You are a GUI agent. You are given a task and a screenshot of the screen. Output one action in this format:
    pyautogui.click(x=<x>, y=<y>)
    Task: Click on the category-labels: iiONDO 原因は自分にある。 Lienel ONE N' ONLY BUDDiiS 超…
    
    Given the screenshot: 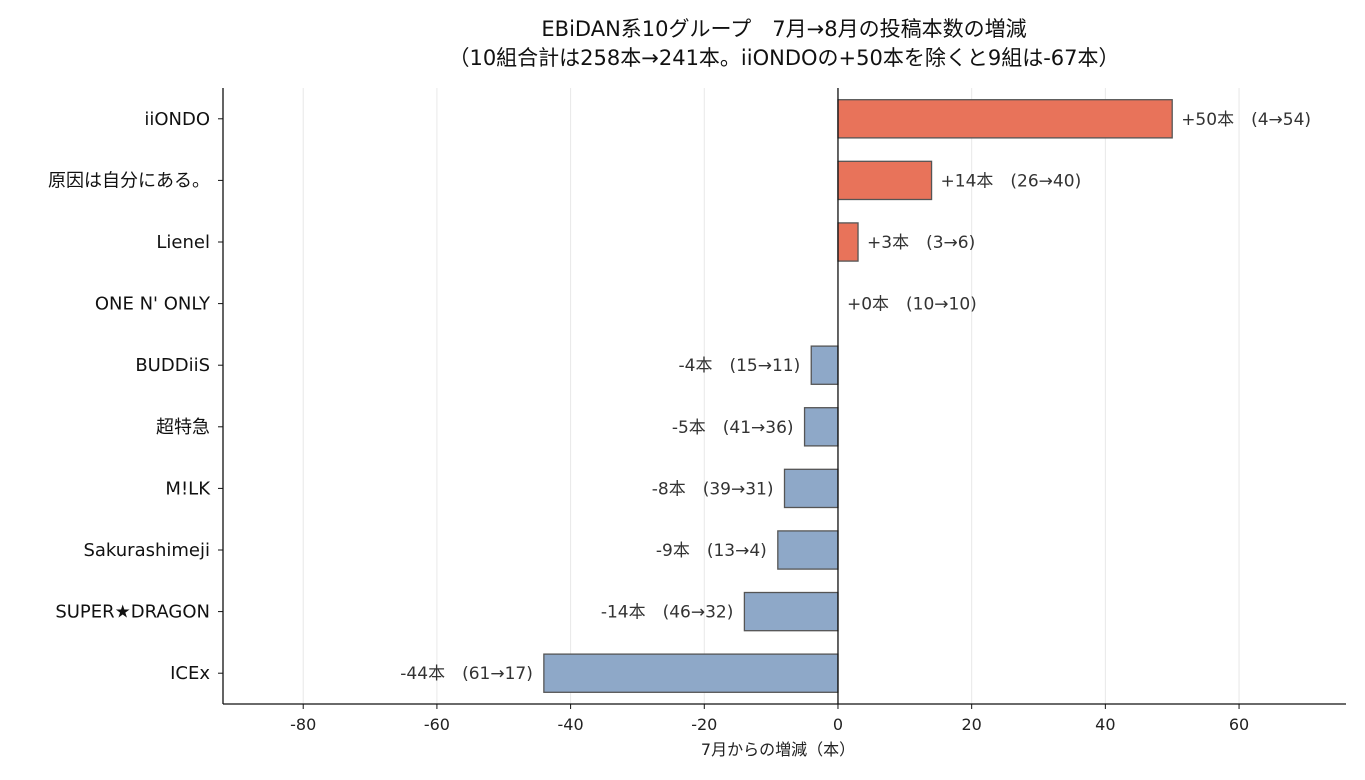 What is the action you would take?
    pyautogui.click(x=135, y=396)
    